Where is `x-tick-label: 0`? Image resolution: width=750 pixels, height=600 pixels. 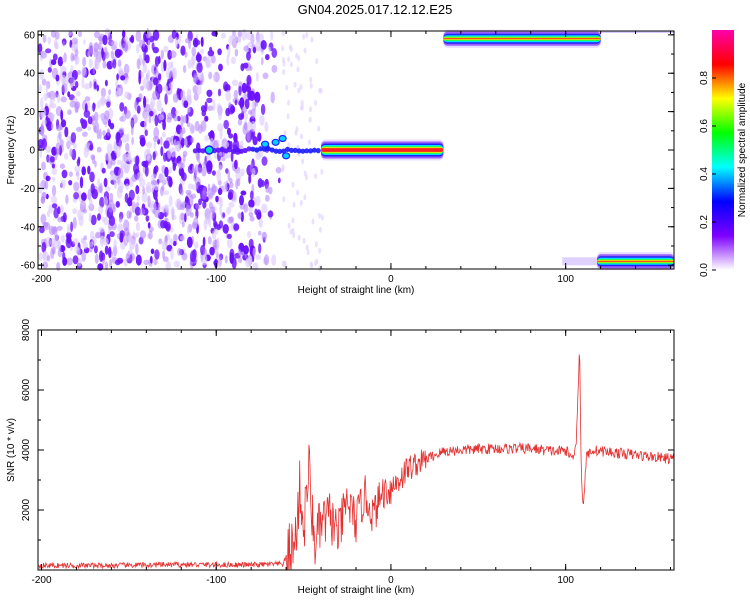 x-tick-label: 0 is located at coordinates (391, 580).